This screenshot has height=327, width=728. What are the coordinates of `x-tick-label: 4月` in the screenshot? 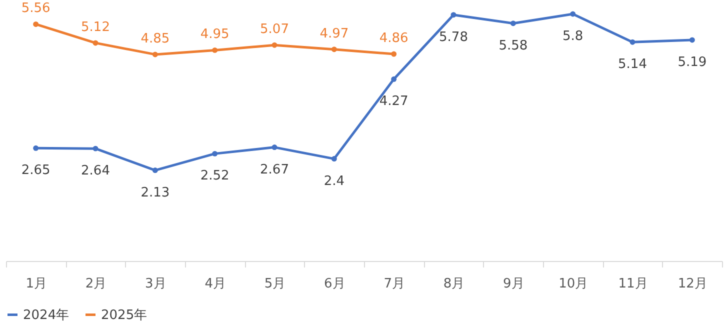 It's located at (215, 284).